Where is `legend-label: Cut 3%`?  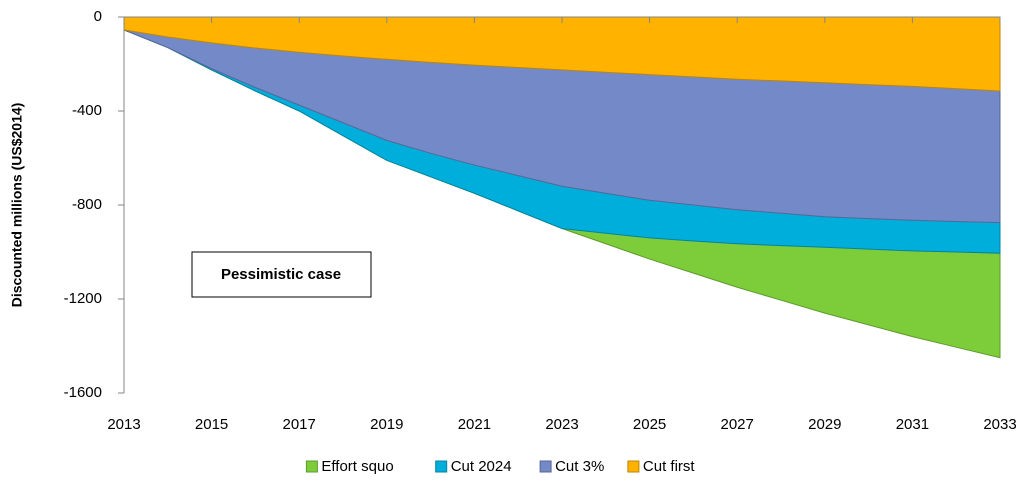
legend-label: Cut 3% is located at coordinates (579, 466).